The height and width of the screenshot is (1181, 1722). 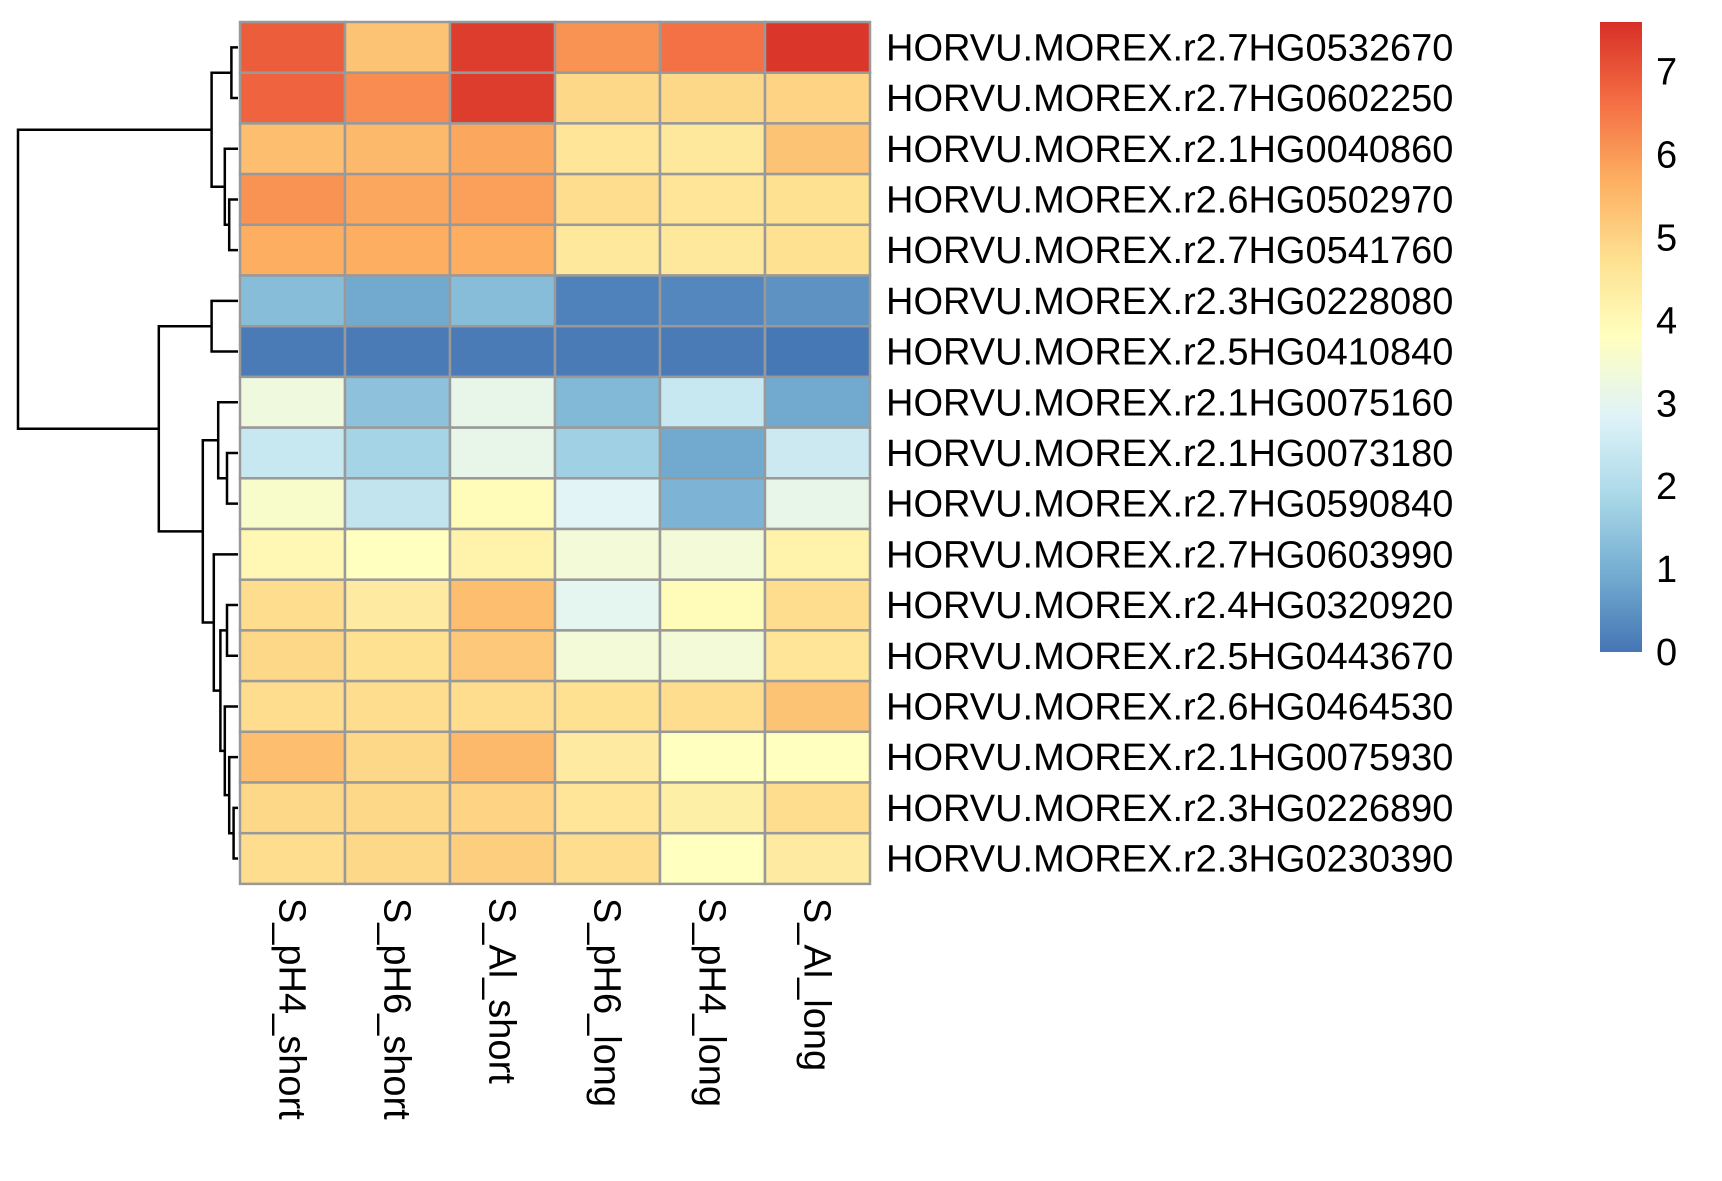 I want to click on row-label: HORVU.MOREX.r2.3HG0230390, so click(x=1169, y=860).